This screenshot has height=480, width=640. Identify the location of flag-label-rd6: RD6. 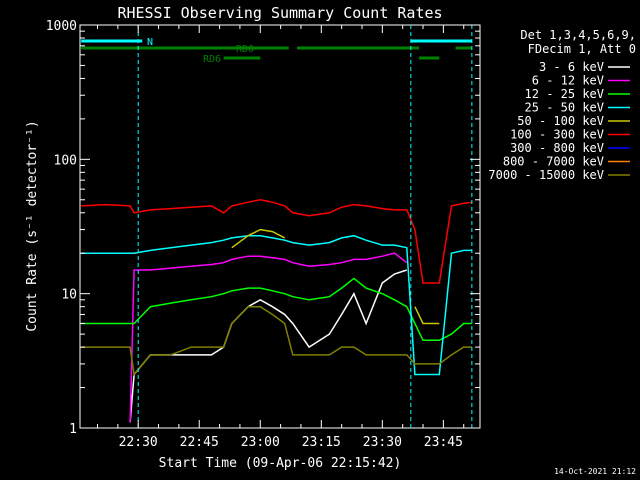
(212, 59).